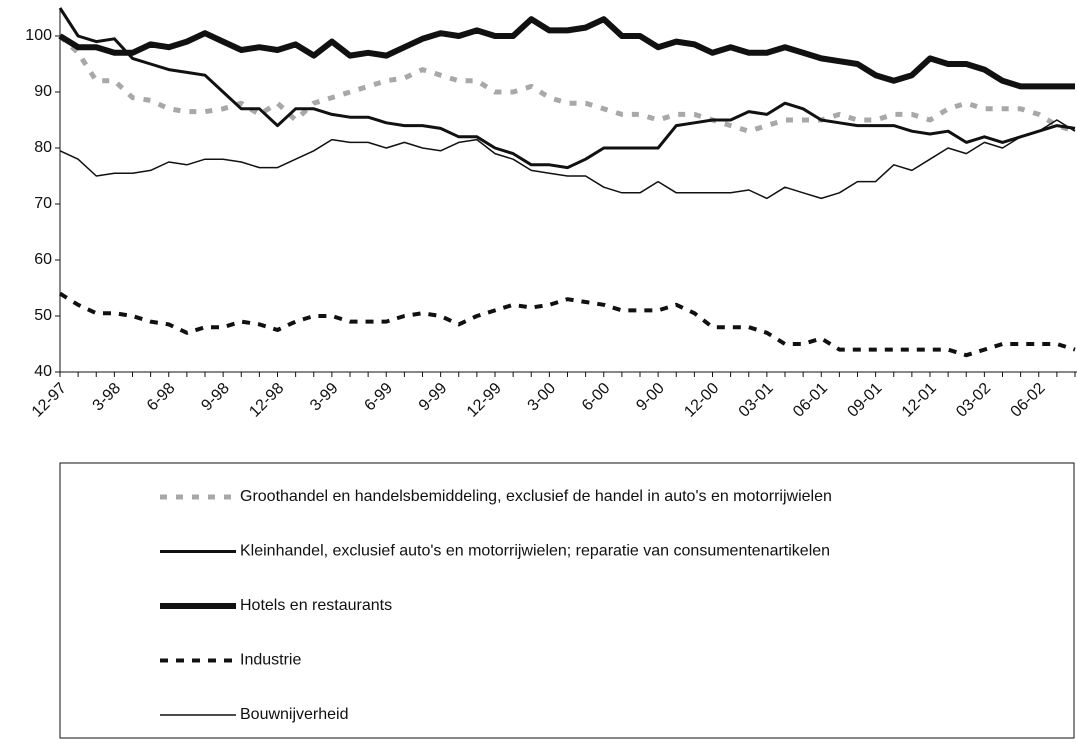 The height and width of the screenshot is (743, 1077). What do you see at coordinates (378, 397) in the screenshot?
I see `x-tick-label: 6-99` at bounding box center [378, 397].